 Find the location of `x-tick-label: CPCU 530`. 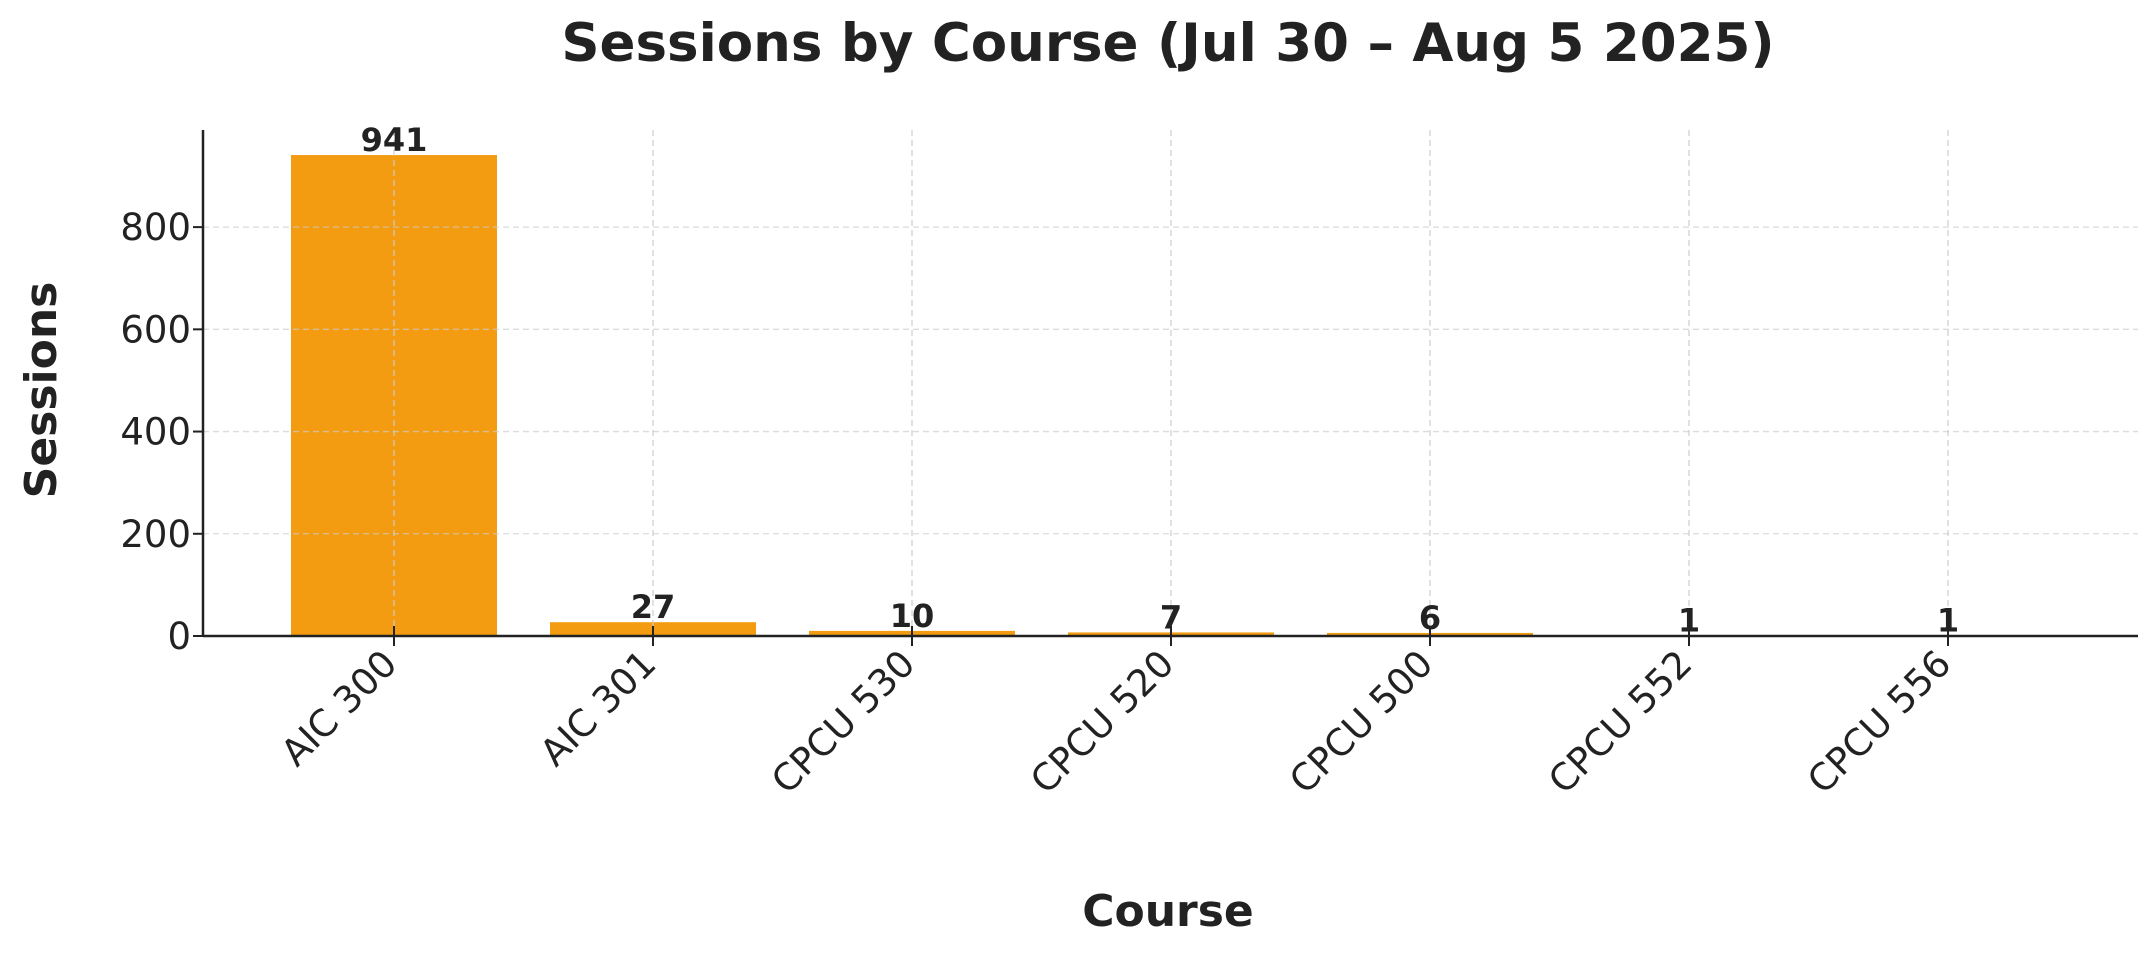

x-tick-label: CPCU 530 is located at coordinates (843, 722).